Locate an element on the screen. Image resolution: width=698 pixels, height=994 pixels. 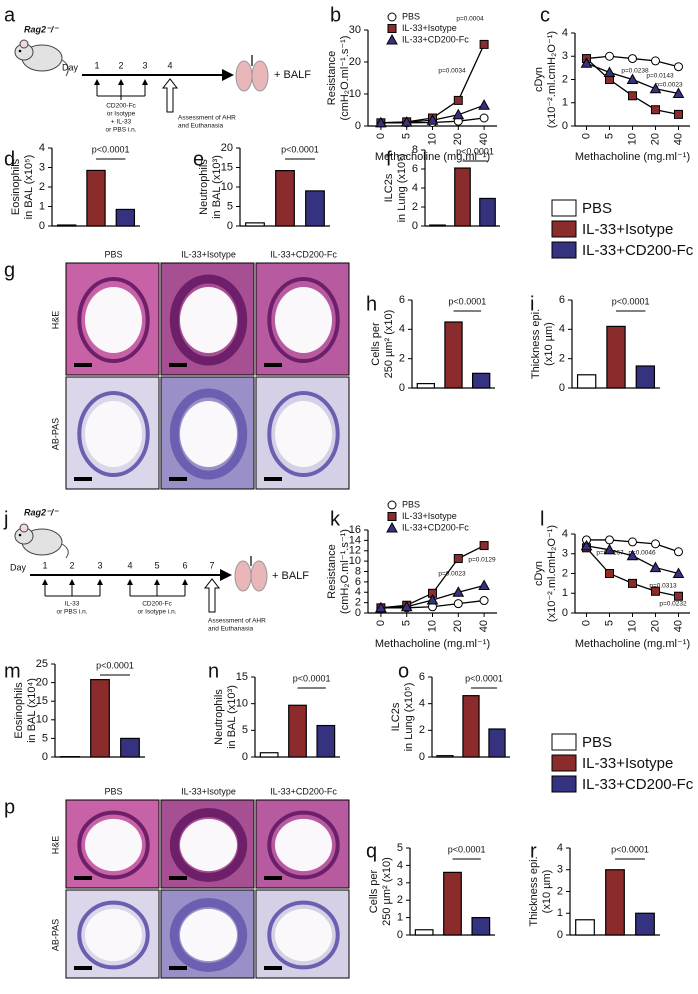
assessment-arrow is located at coordinates (212, 595).